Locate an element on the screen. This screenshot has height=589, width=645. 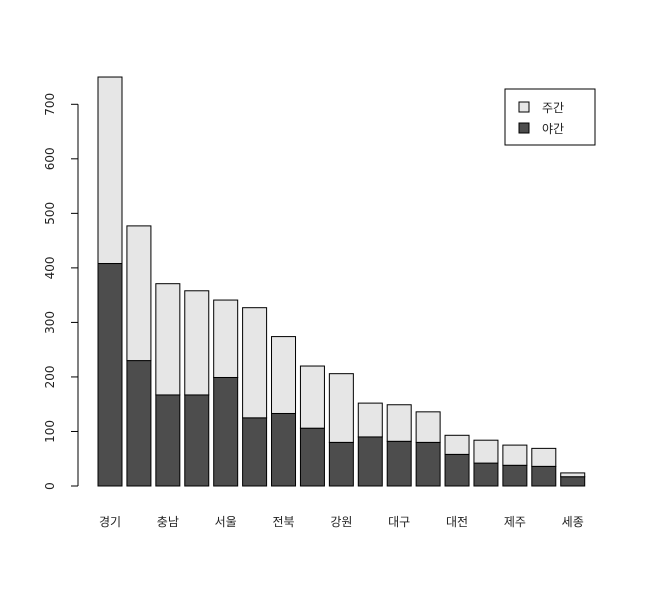
legend-box is located at coordinates (550, 117).